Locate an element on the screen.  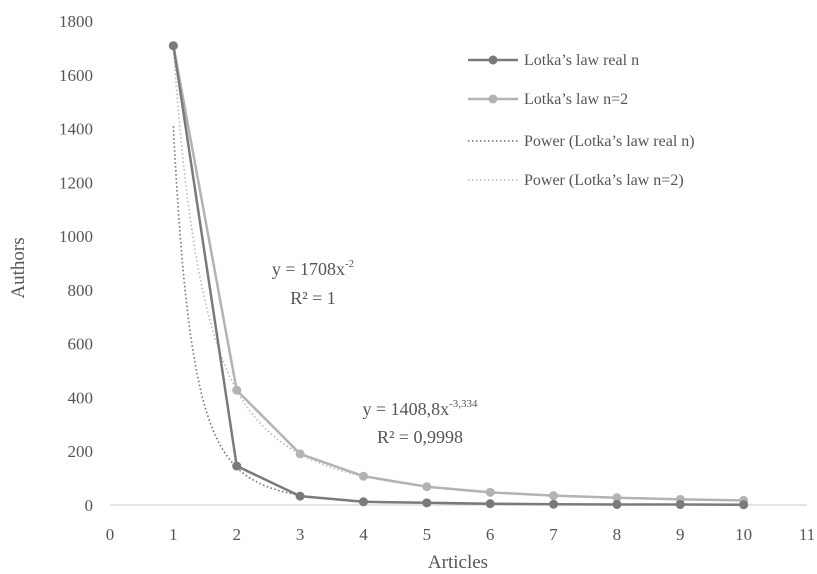
x-tick-label: 5 is located at coordinates (427, 534).